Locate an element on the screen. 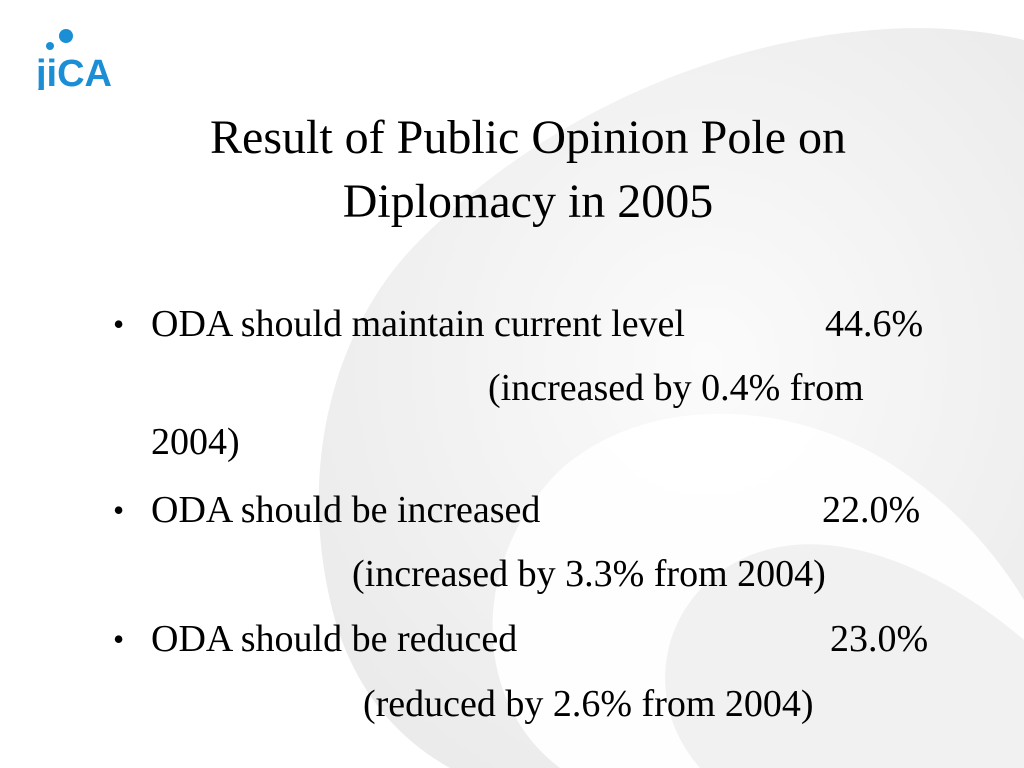 The image size is (1024, 768). title-line-1: Result of Public Opinion Pole on is located at coordinates (528, 137).